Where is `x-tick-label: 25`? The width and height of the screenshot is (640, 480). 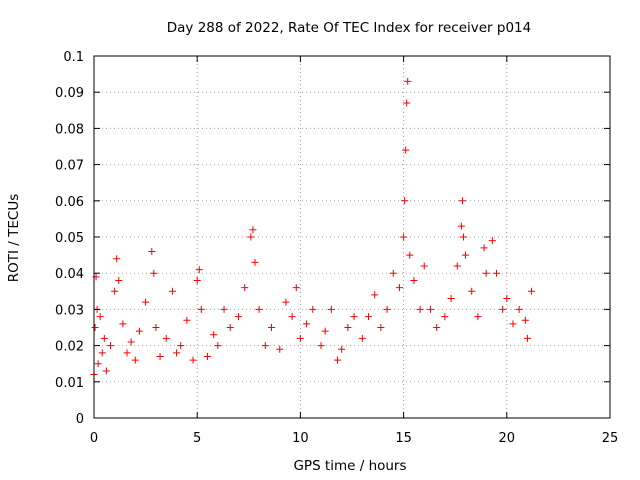 x-tick-label: 25 is located at coordinates (610, 438).